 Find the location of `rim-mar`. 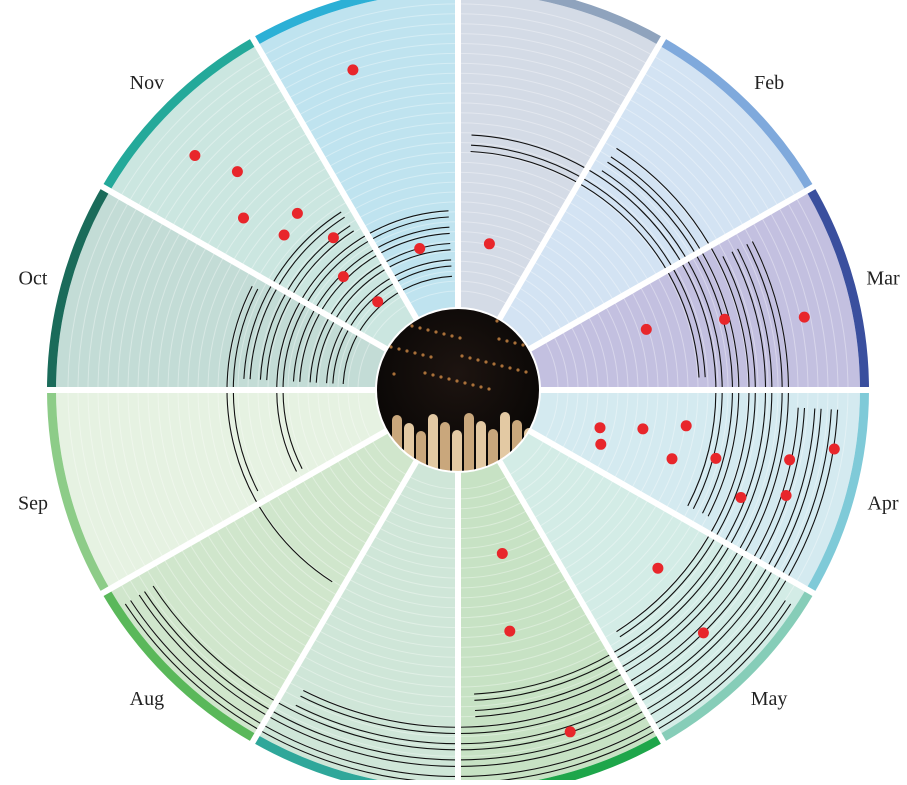

rim-mar is located at coordinates (837, 288).